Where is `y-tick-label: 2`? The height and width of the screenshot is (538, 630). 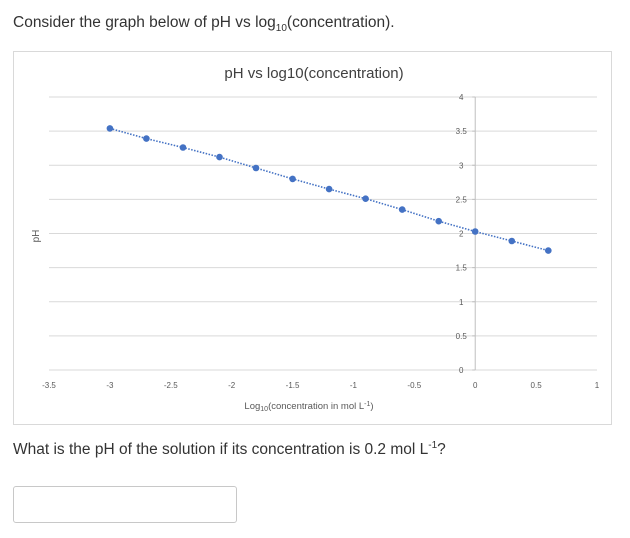 y-tick-label: 2 is located at coordinates (461, 234).